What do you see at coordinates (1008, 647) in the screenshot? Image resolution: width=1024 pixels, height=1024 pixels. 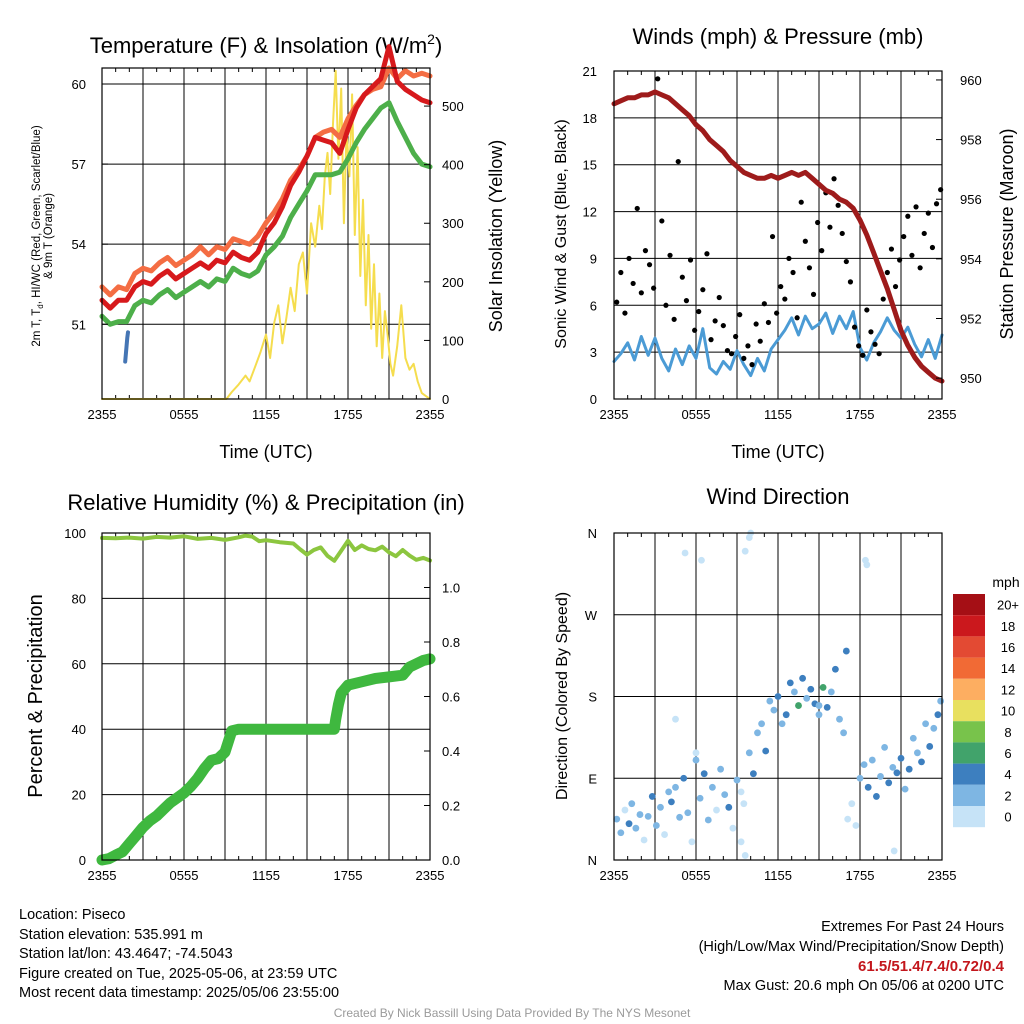 I see `legend-label: 16` at bounding box center [1008, 647].